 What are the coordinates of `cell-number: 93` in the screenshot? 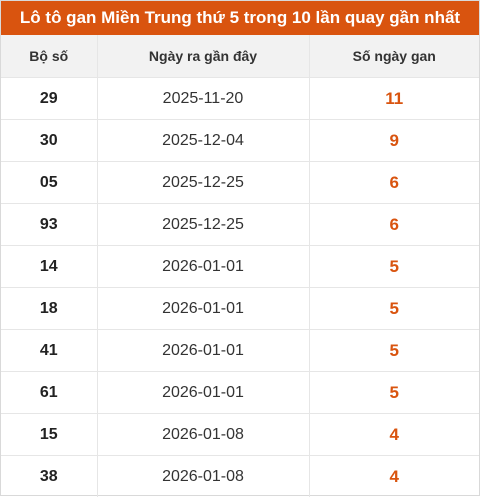 It's located at (49, 225).